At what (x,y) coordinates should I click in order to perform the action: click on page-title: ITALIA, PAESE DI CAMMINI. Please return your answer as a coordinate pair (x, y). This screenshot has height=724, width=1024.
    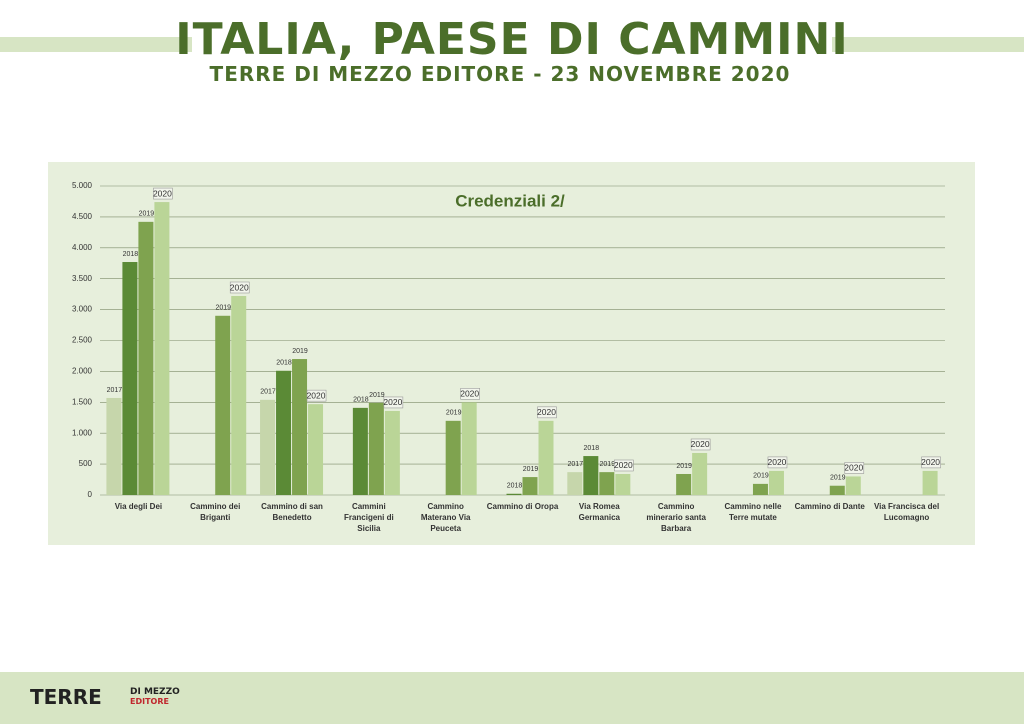
    Looking at the image, I should click on (512, 39).